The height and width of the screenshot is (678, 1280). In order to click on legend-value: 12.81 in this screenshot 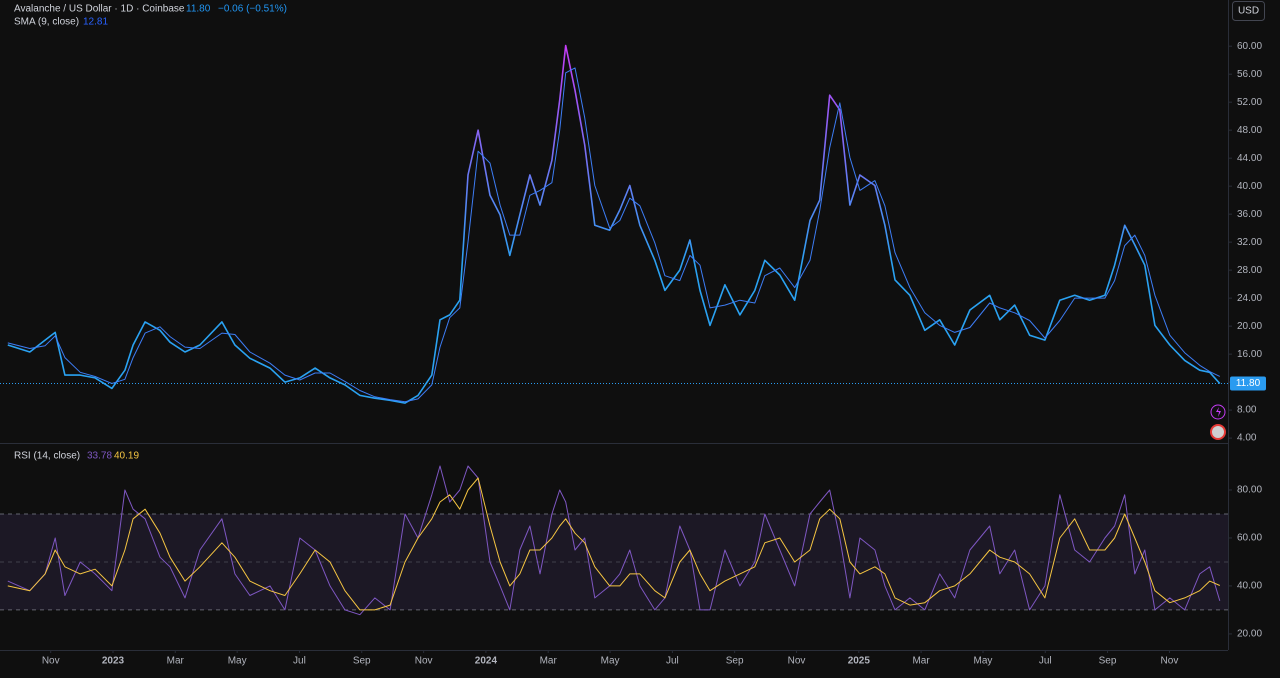, I will do `click(95, 22)`.